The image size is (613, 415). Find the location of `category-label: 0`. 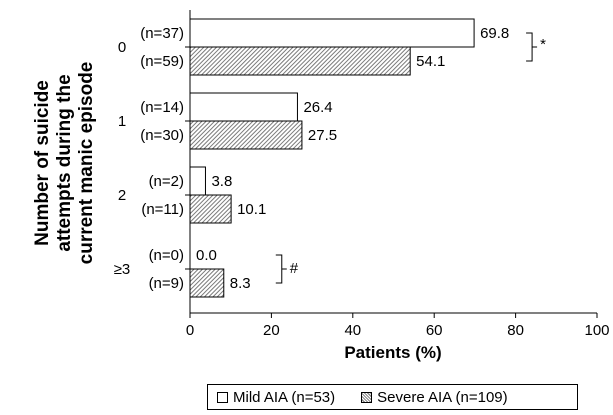

category-label: 0 is located at coordinates (122, 47).